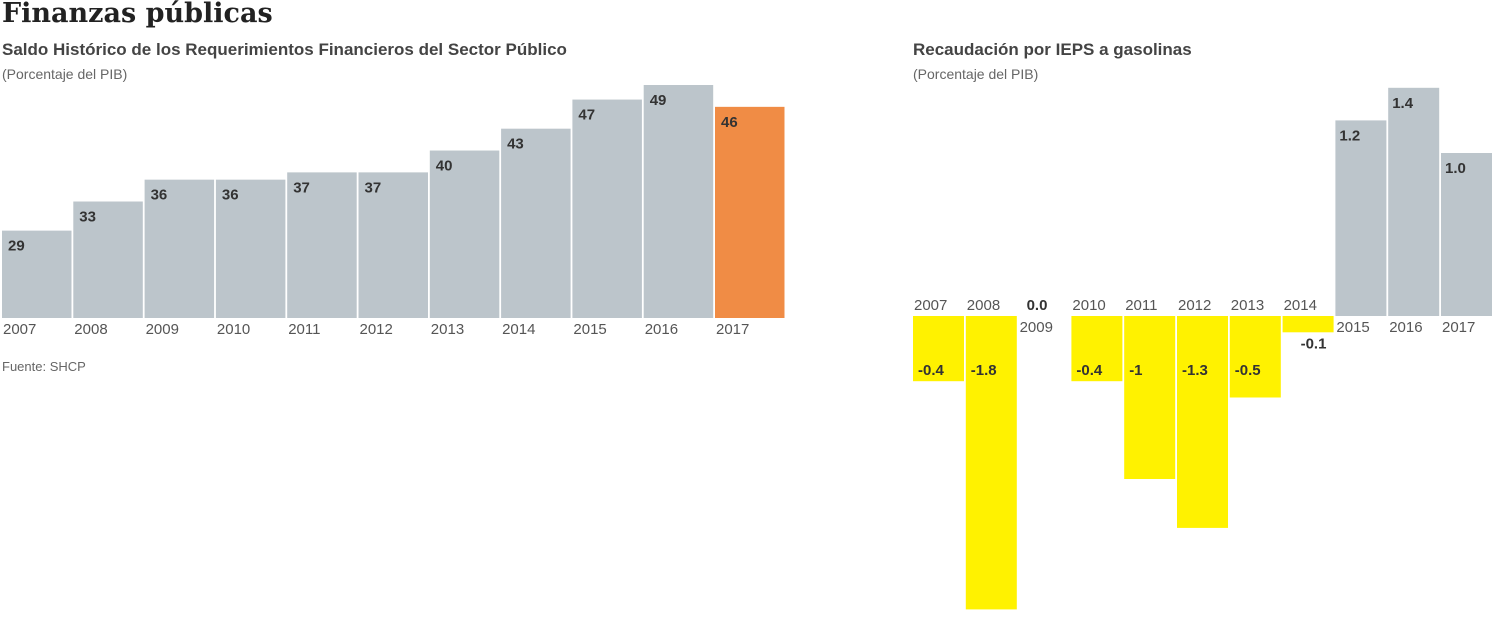 The image size is (1494, 620). I want to click on year-label-rfsp-2014: 2014, so click(518, 329).